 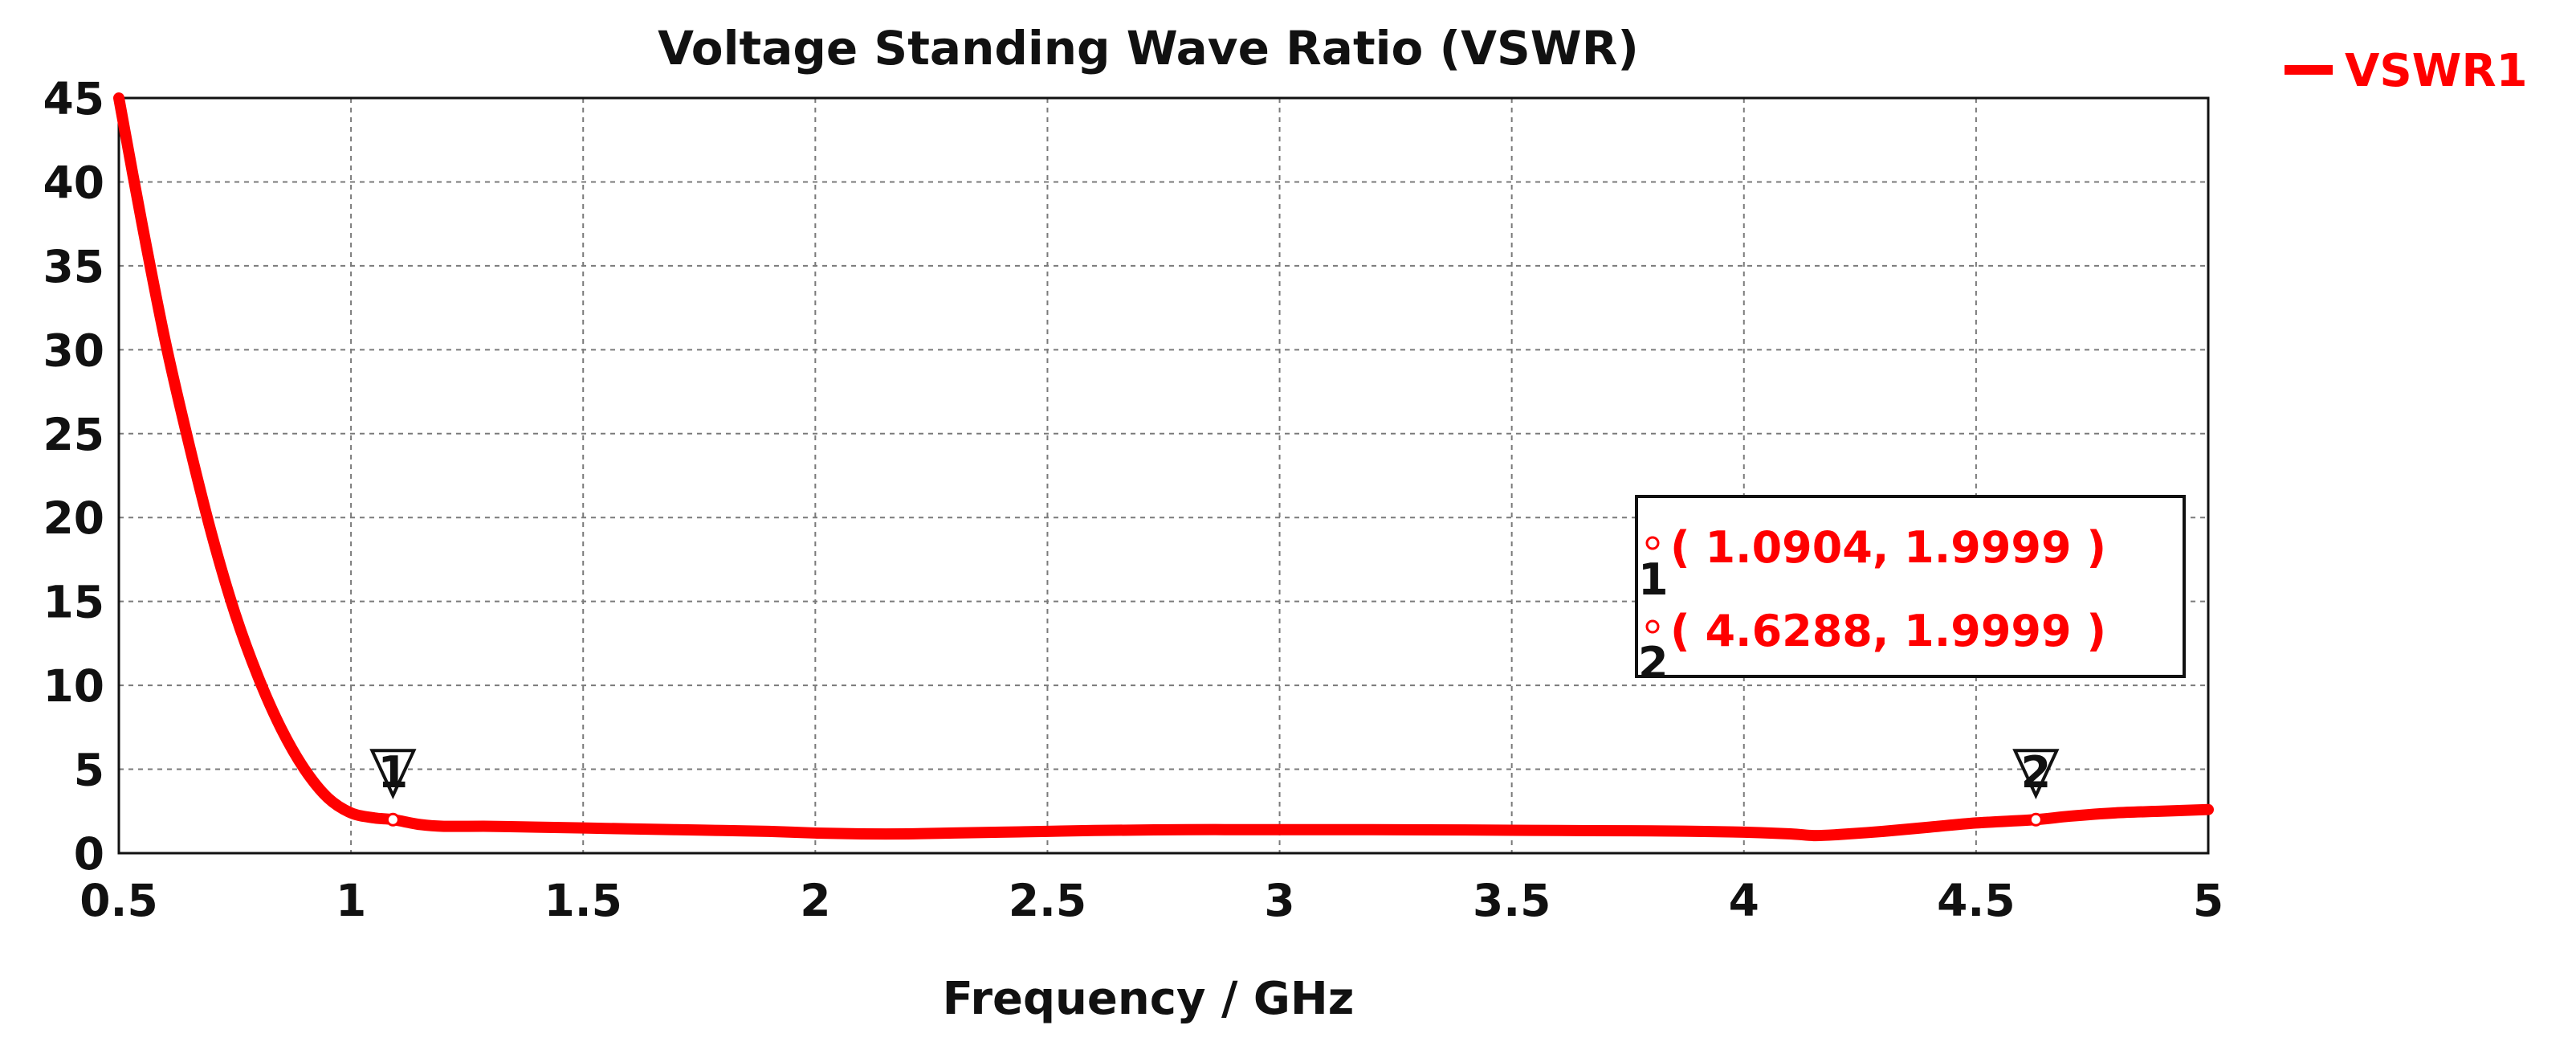 I want to click on x-tick-label: 5, so click(x=2208, y=900).